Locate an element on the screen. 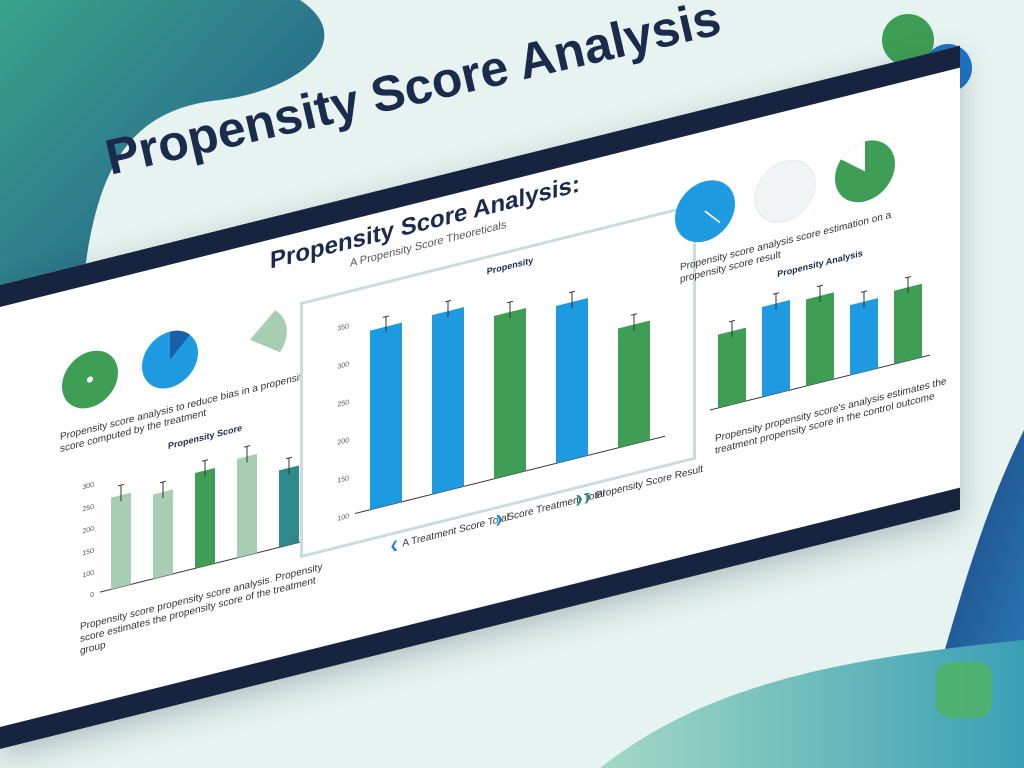 This screenshot has width=1024, height=768. right-pie-row is located at coordinates (785, 191).